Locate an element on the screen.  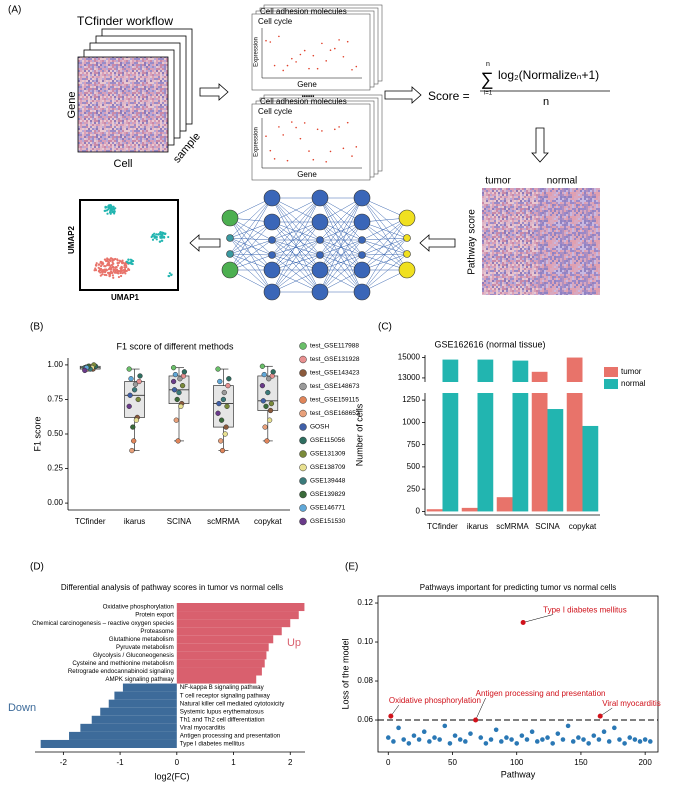
label: Viral myocarditis is located at coordinates (631, 703).